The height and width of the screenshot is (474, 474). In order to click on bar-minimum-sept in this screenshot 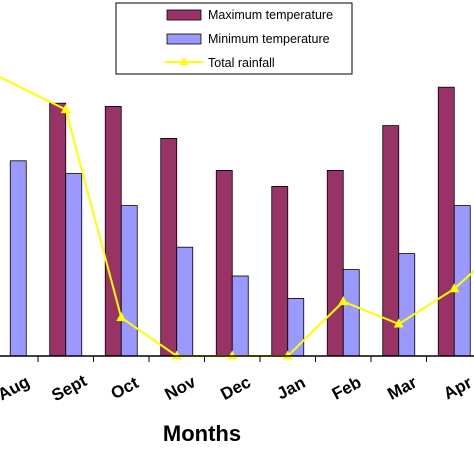, I will do `click(74, 265)`.